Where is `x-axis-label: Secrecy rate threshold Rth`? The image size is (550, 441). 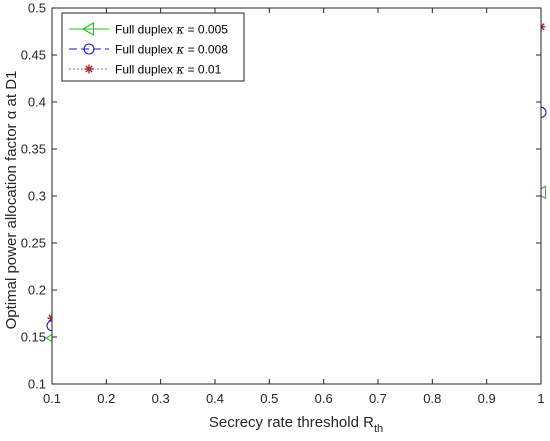 x-axis-label: Secrecy rate threshold Rth is located at coordinates (296, 424).